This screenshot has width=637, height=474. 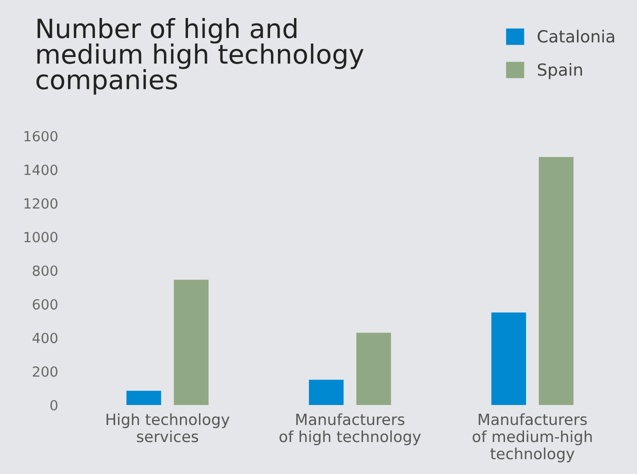 I want to click on y-tick-label: 0, so click(x=54, y=405).